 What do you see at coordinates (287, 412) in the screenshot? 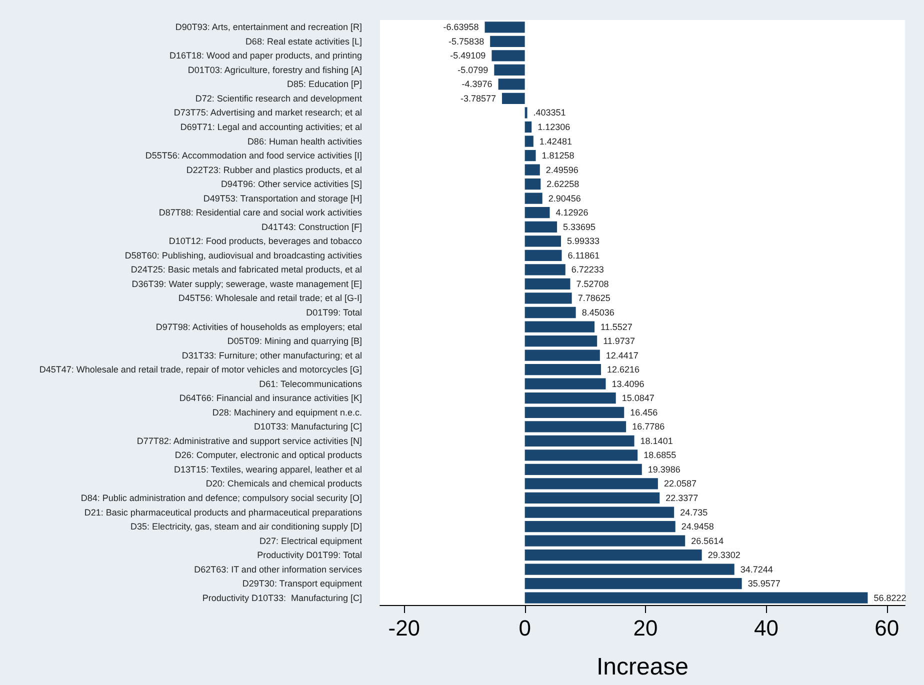
I see `y-tick-label: D28: Machinery and equipment n.e.c.` at bounding box center [287, 412].